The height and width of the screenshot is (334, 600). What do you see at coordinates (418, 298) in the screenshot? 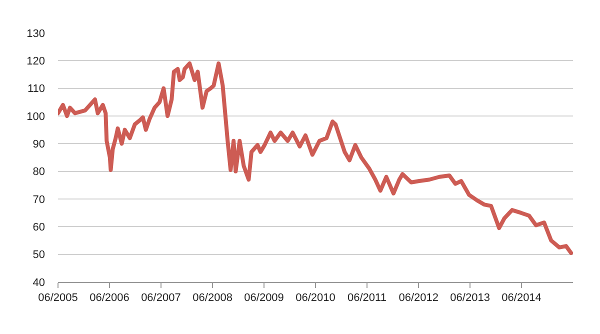
I see `x-tick-label: 06/2012` at bounding box center [418, 298].